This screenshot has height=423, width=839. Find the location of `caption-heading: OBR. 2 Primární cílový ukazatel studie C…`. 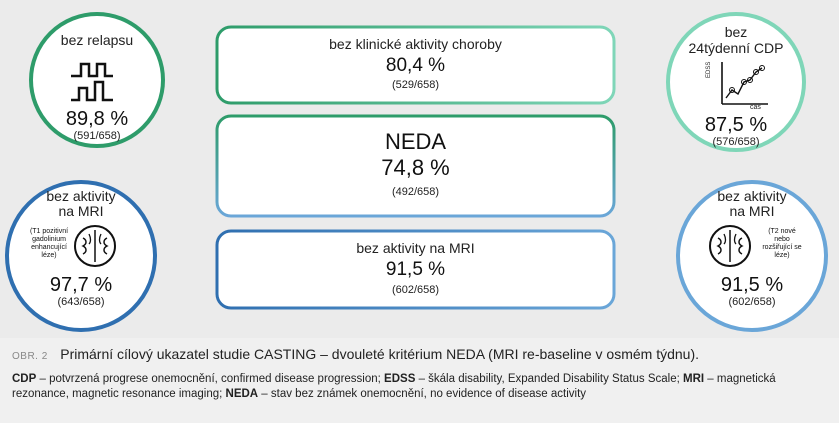

caption-heading: OBR. 2 Primární cílový ukazatel studie C… is located at coordinates (419, 355).